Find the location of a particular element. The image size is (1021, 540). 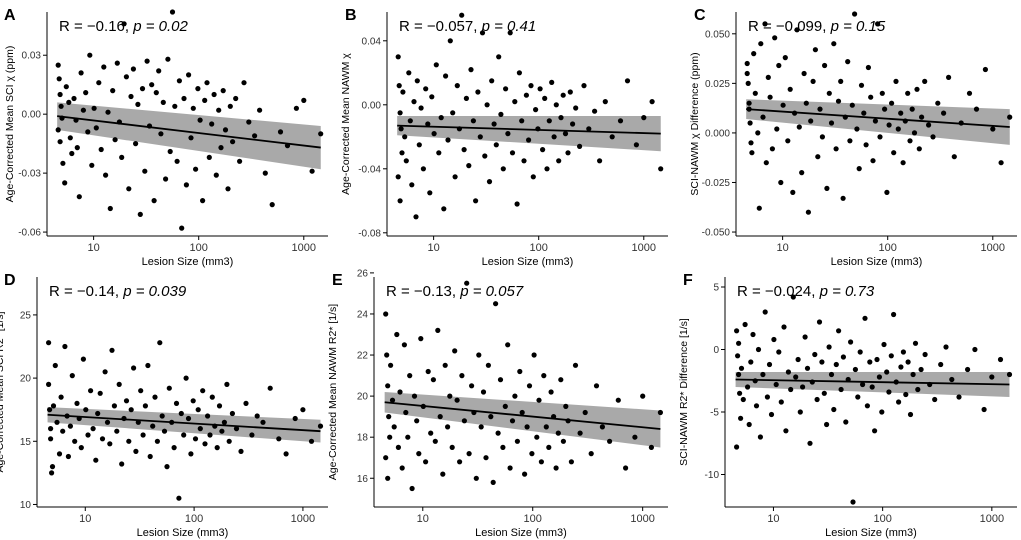

y-axis-label: Age-Corrected Mean NAWM R2* [1/s] is located at coordinates (333, 392).